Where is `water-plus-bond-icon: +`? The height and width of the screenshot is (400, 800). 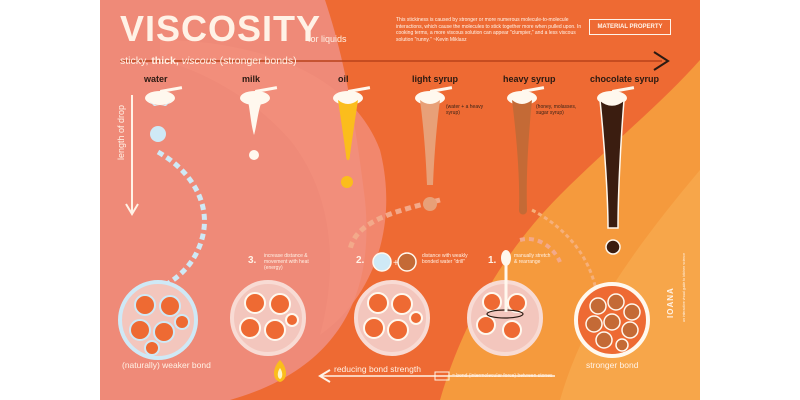 water-plus-bond-icon: + is located at coordinates (394, 262).